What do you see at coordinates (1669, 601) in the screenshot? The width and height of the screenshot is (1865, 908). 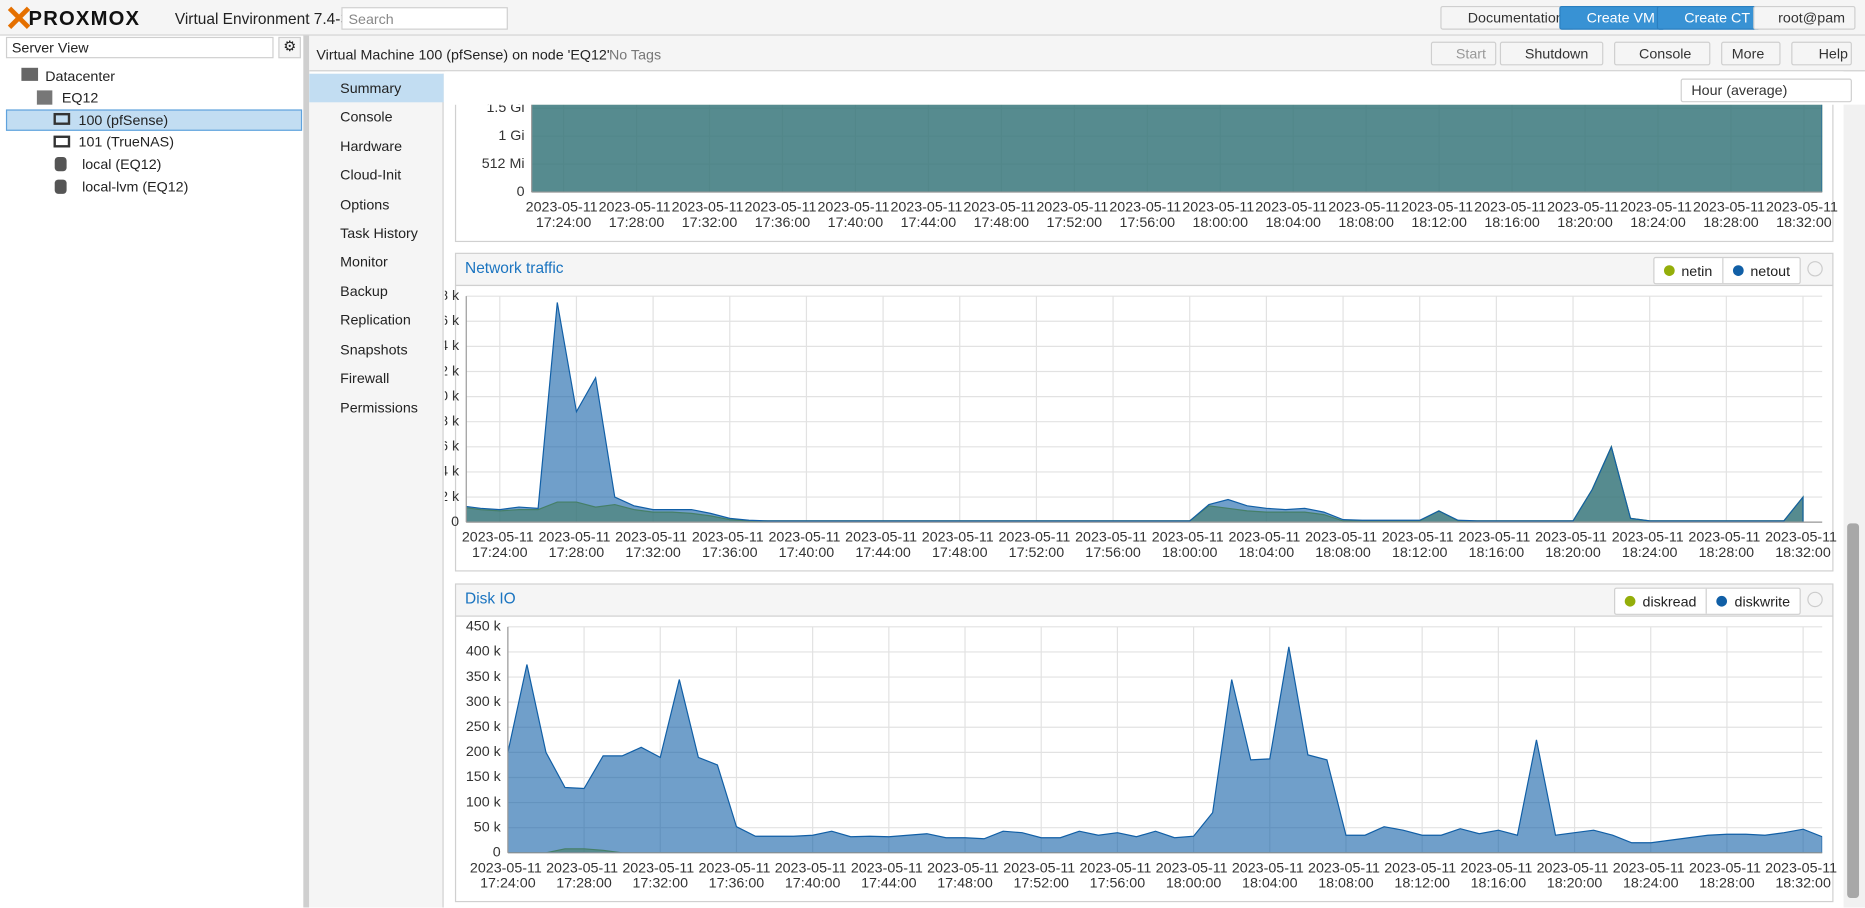 I see `legend-label: diskread` at bounding box center [1669, 601].